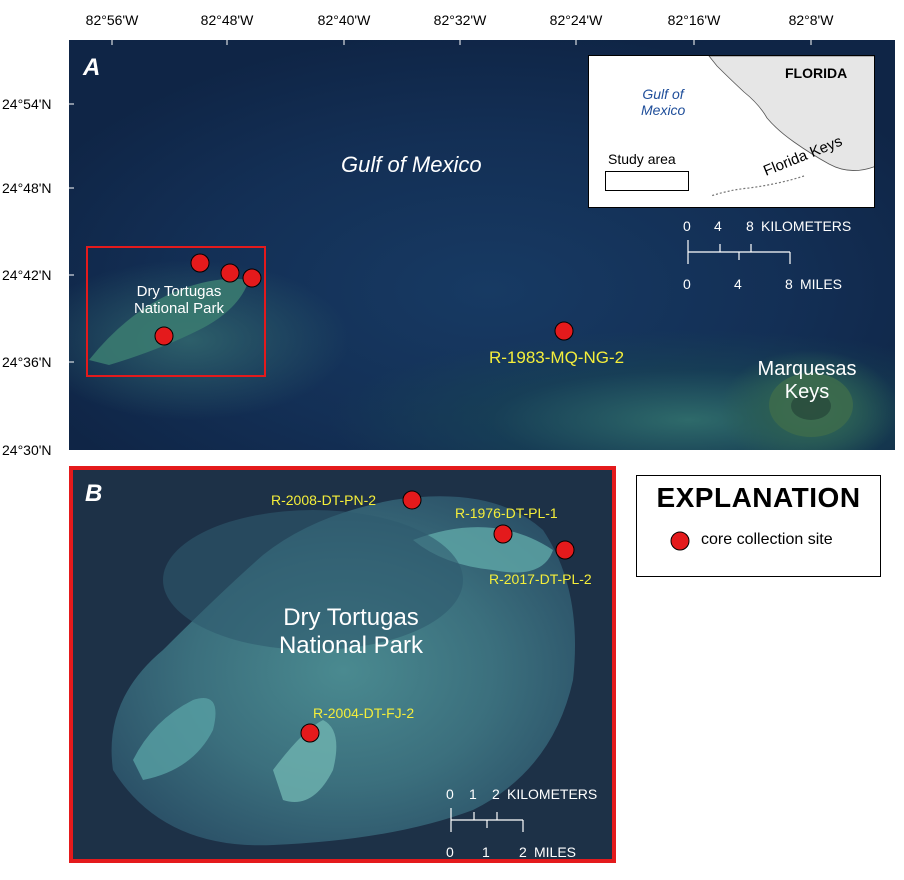 This screenshot has height=880, width=904. Describe the element at coordinates (750, 226) in the screenshot. I see `scale-km-tick: 8` at that location.